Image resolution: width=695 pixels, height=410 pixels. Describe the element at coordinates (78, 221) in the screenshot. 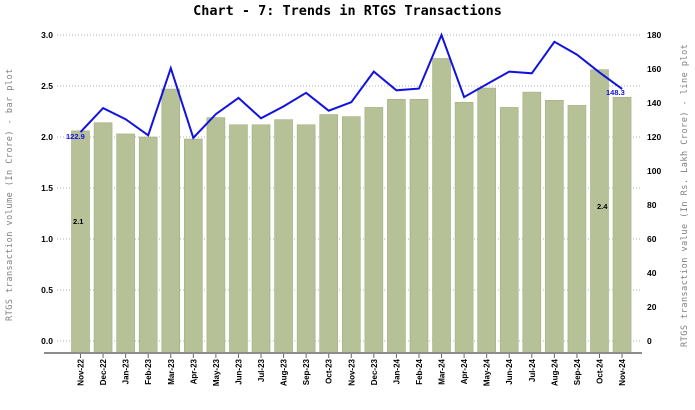

I see `annotation-bar-Nov-22: 2.1` at that location.